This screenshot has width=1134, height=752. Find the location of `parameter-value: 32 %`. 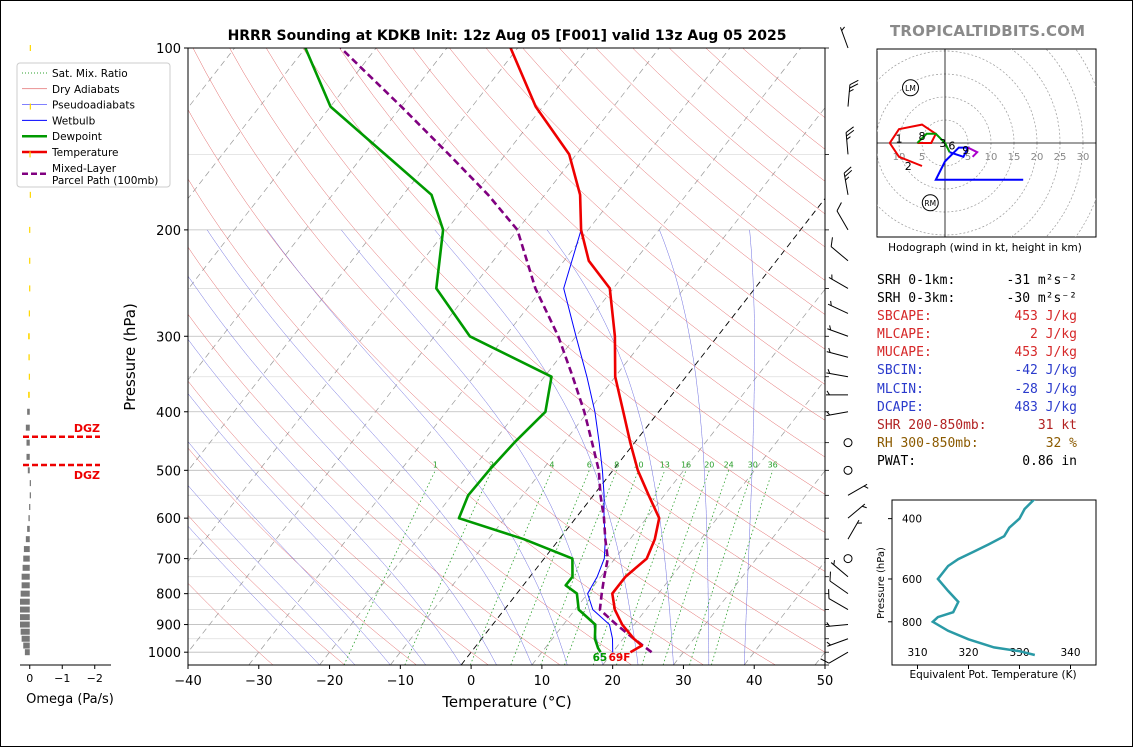

parameter-value: 32 % is located at coordinates (1061, 444).